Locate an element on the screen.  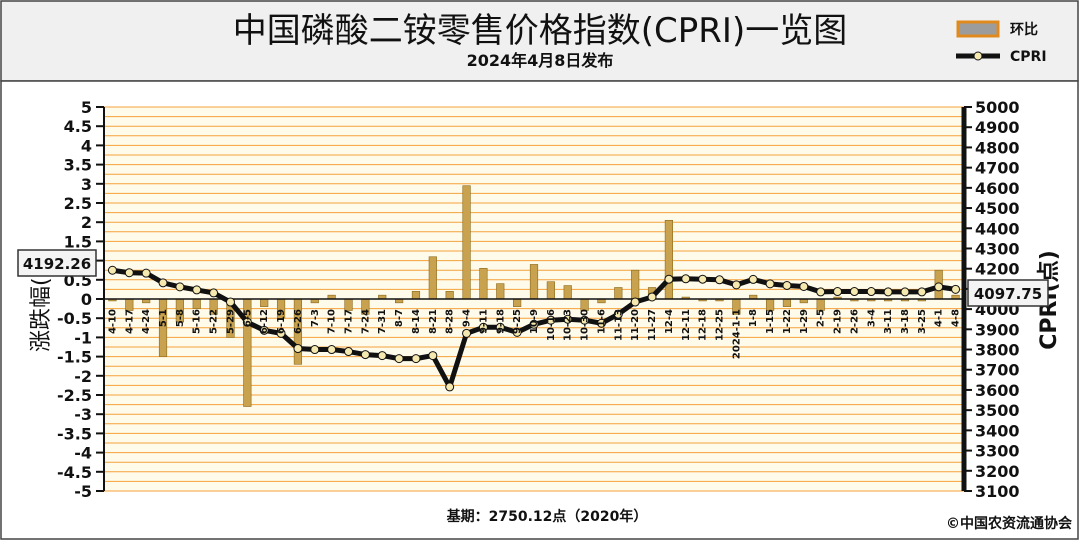
x-tick-label-8-7: 8-7 is located at coordinates (399, 318).